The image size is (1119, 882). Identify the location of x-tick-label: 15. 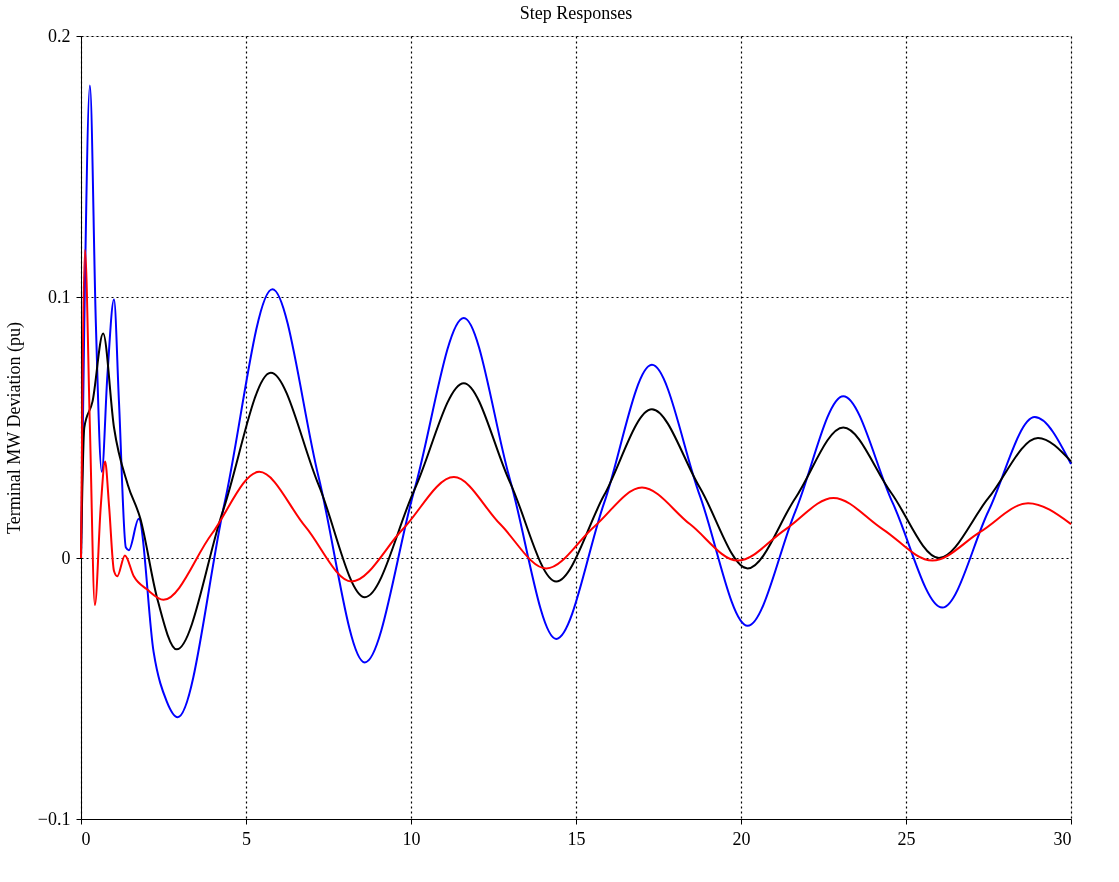
(576, 838).